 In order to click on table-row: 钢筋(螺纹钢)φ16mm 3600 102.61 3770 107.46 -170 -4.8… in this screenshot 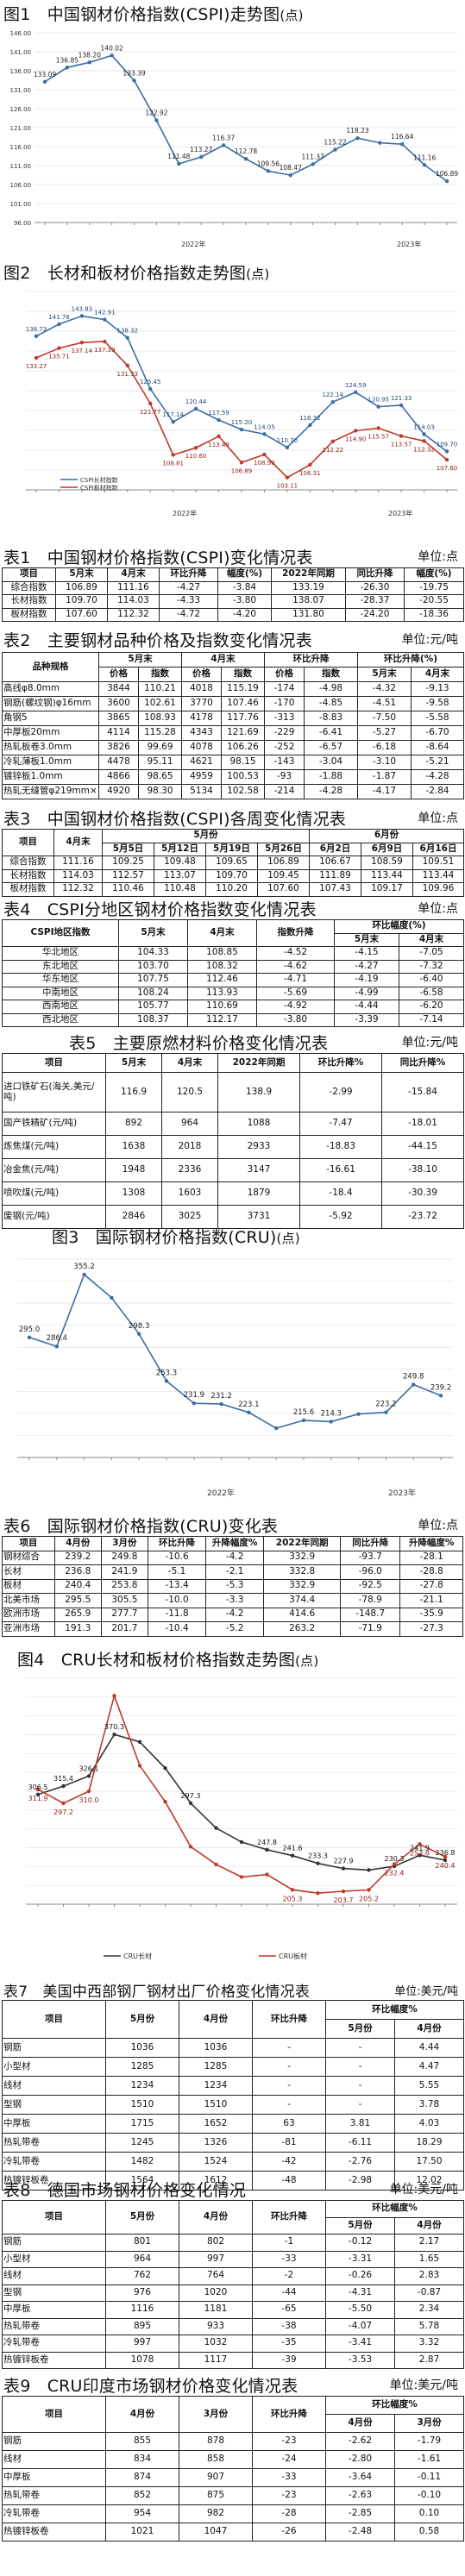, I will do `click(233, 703)`.